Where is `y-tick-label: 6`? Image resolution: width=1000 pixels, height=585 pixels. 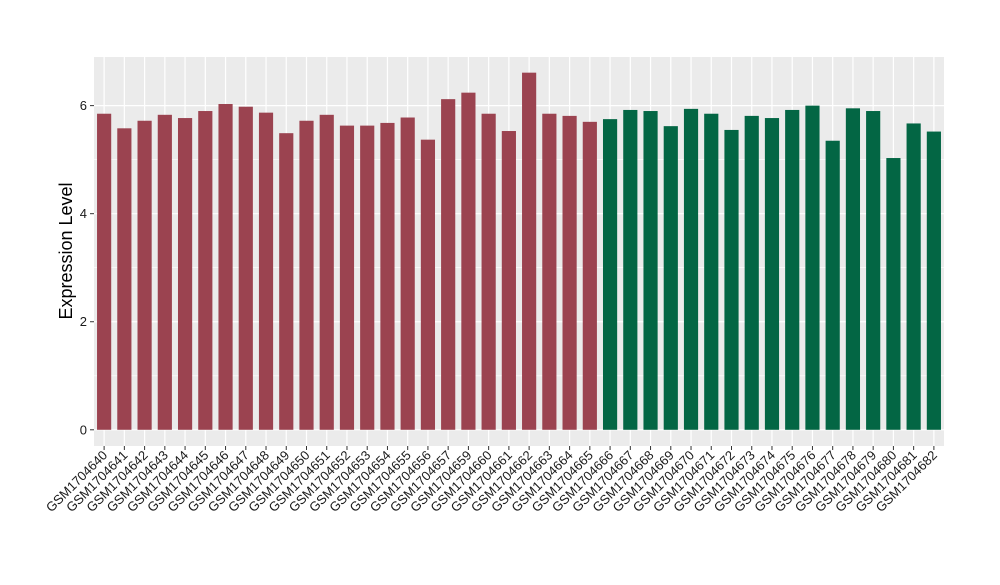
y-tick-label: 6 is located at coordinates (83, 105).